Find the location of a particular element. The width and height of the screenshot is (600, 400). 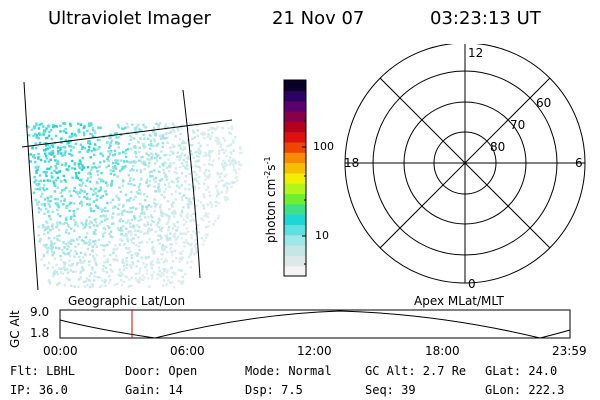

instrument-title: Ultraviolet Imager is located at coordinates (129, 18).